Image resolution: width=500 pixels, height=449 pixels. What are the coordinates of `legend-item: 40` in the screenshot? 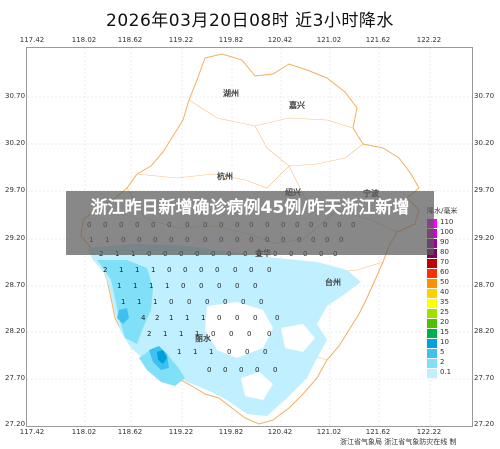 It's located at (448, 293).